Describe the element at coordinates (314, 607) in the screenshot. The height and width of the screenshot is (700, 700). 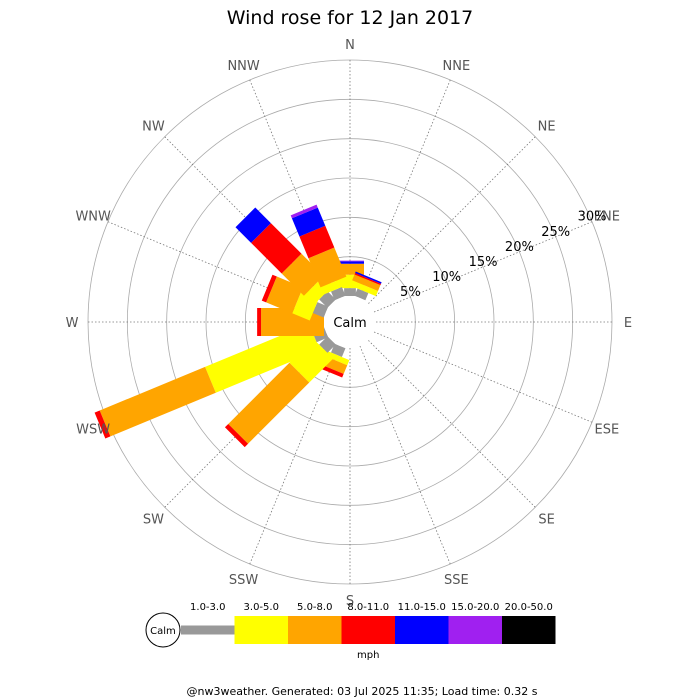
I see `legend-label-2: 5.0-8.0` at that location.